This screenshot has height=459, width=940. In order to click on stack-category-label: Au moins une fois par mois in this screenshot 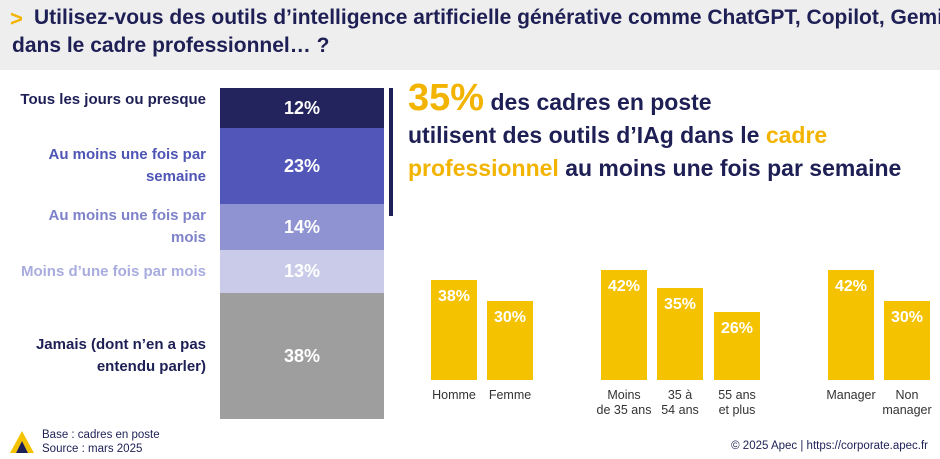, I will do `click(127, 226)`.